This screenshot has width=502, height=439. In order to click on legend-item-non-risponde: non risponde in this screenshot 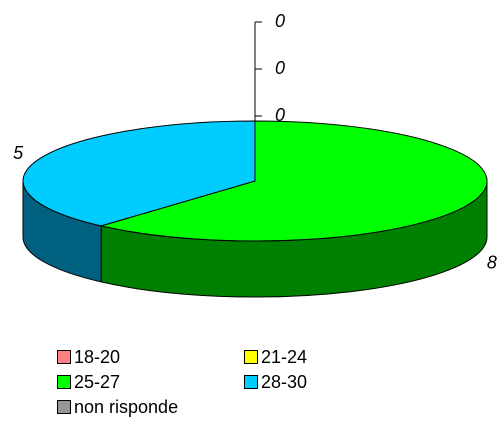, I will do `click(150, 407)`.